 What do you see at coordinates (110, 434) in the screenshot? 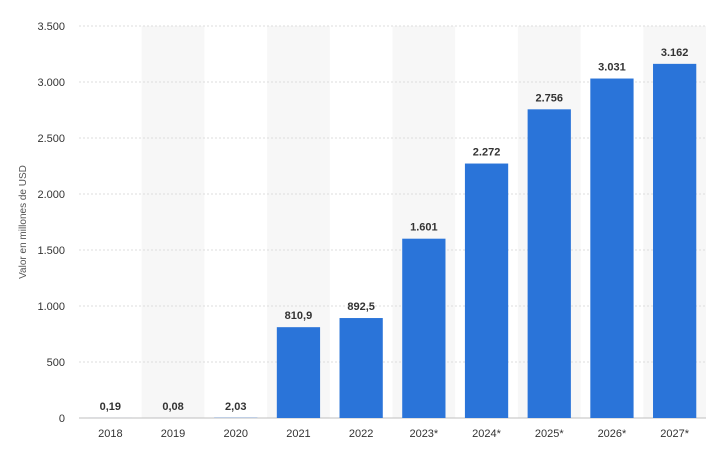
I see `x-tick-label: 2018` at bounding box center [110, 434].